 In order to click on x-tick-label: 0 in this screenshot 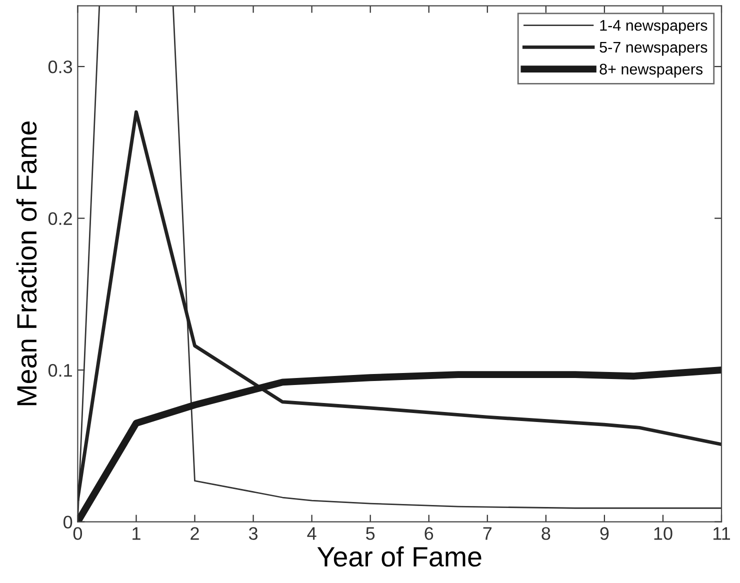, I will do `click(77, 533)`.